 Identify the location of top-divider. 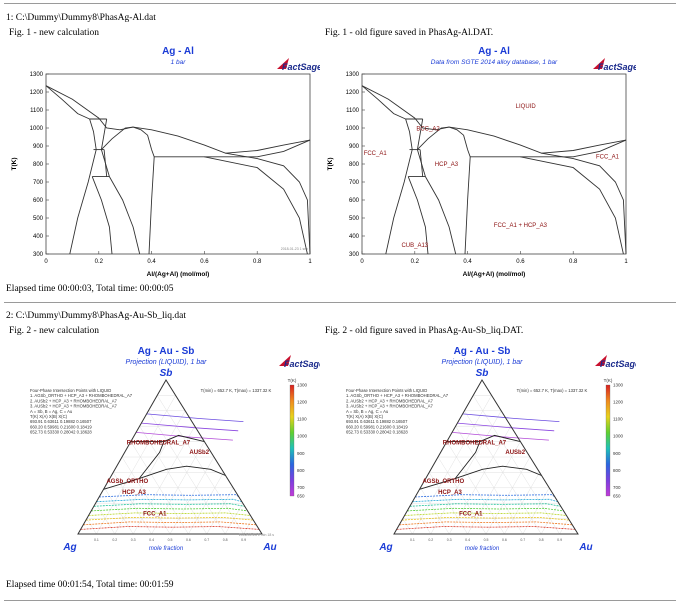
(340, 3).